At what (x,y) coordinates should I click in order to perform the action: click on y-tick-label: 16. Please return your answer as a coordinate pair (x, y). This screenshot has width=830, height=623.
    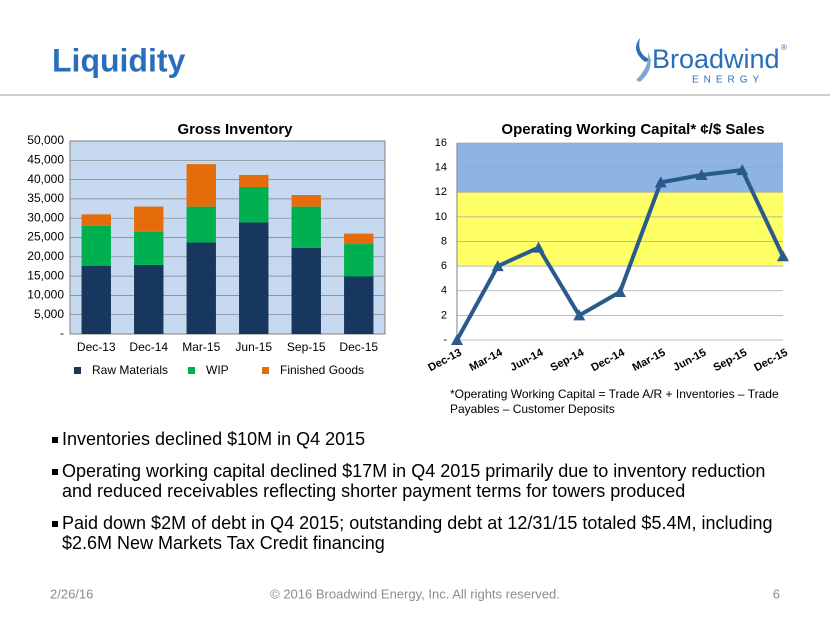
    Looking at the image, I should click on (441, 143).